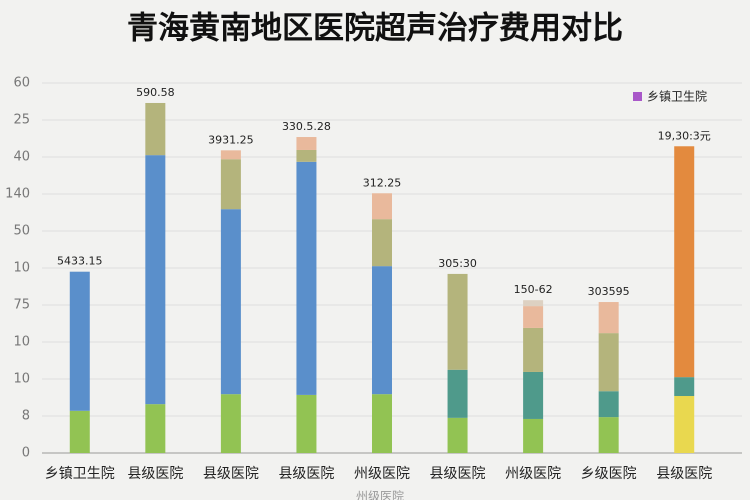 The width and height of the screenshot is (750, 500). Describe the element at coordinates (17, 194) in the screenshot. I see `y-tick-label: 140` at that location.